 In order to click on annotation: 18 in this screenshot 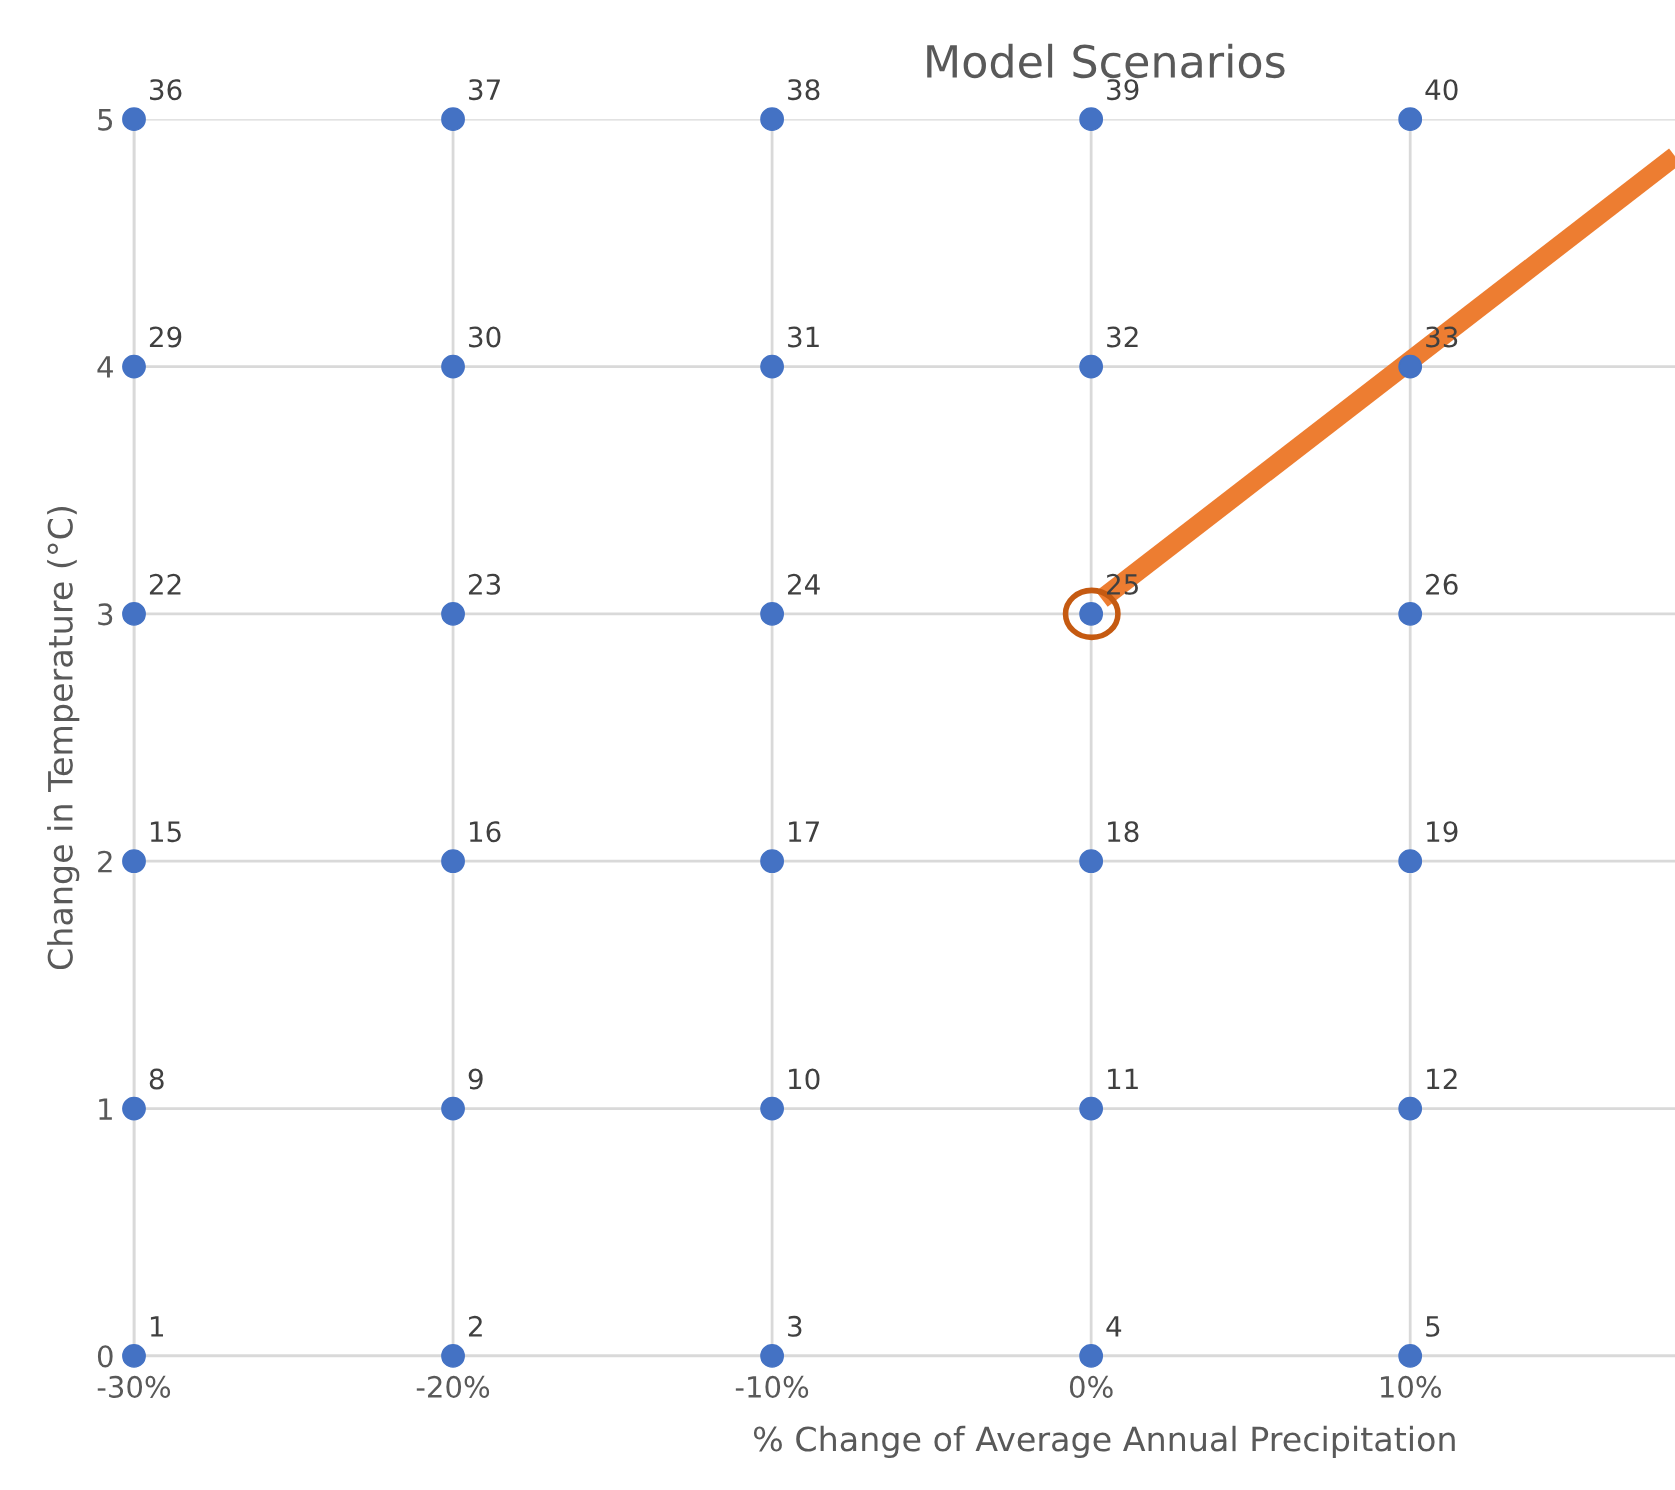, I will do `click(1123, 832)`.